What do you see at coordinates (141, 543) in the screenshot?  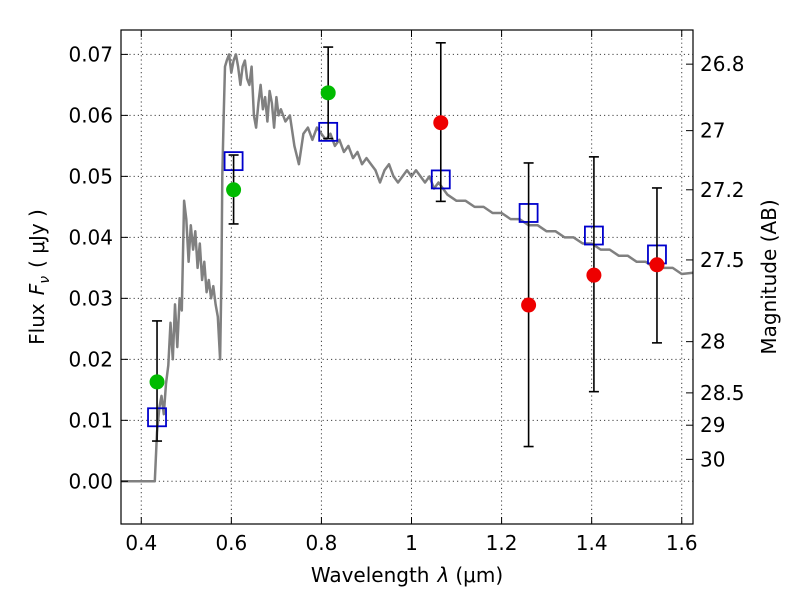 I see `x-tick-label: 0.4` at bounding box center [141, 543].